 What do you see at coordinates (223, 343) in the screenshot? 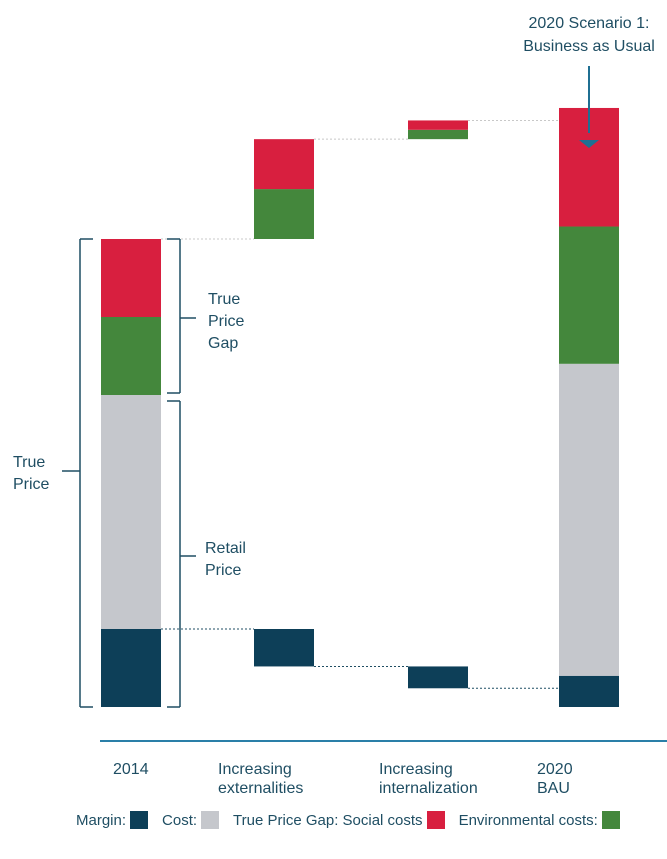
I see `true-price-gap-label-3: Gap` at bounding box center [223, 343].